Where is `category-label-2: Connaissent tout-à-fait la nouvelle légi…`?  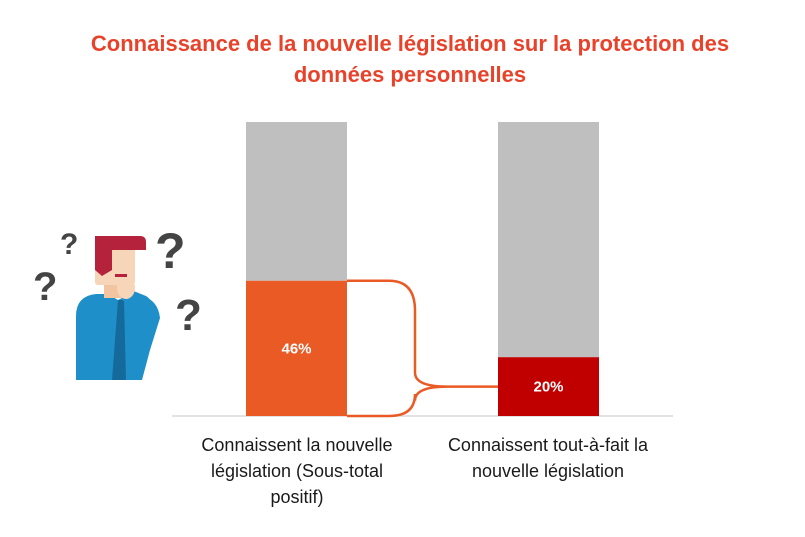
category-label-2: Connaissent tout-à-fait la nouvelle légi… is located at coordinates (548, 458).